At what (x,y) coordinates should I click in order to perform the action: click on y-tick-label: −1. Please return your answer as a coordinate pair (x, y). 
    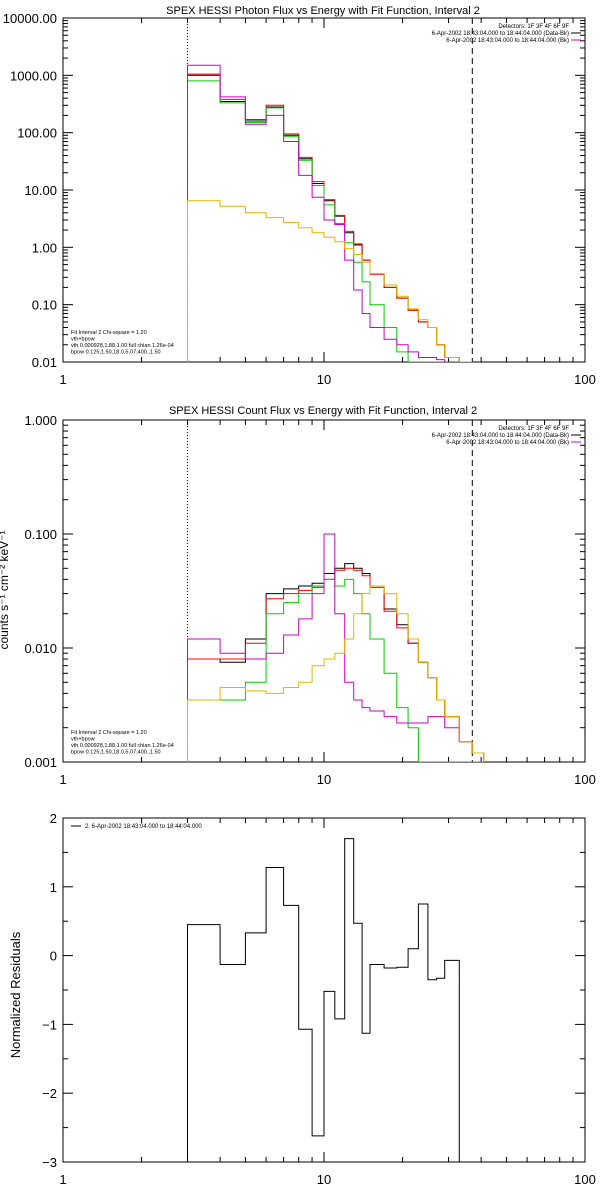
    Looking at the image, I should click on (49, 1024).